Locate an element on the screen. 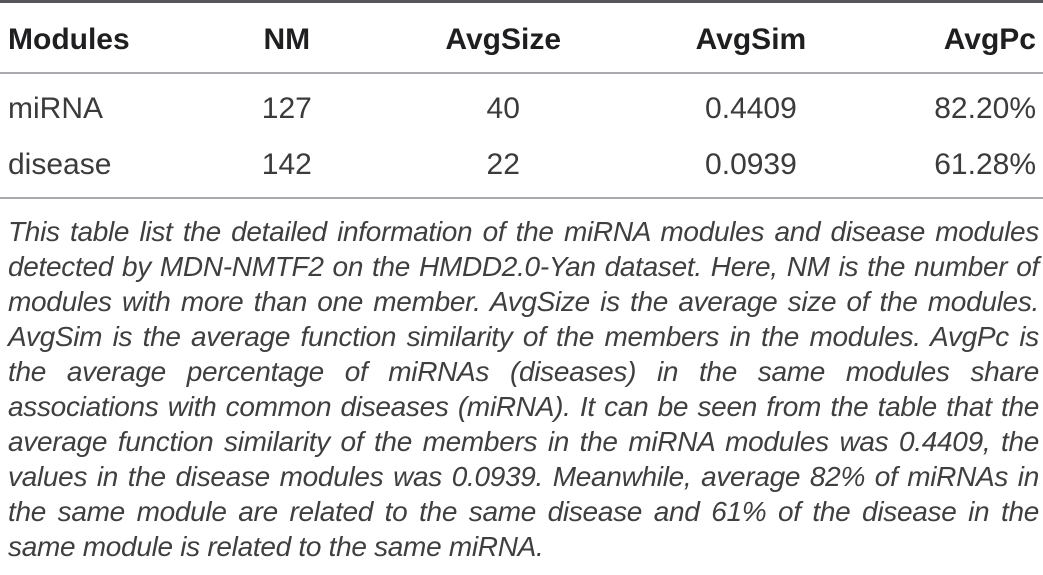  column-header-nm: NM is located at coordinates (287, 37).